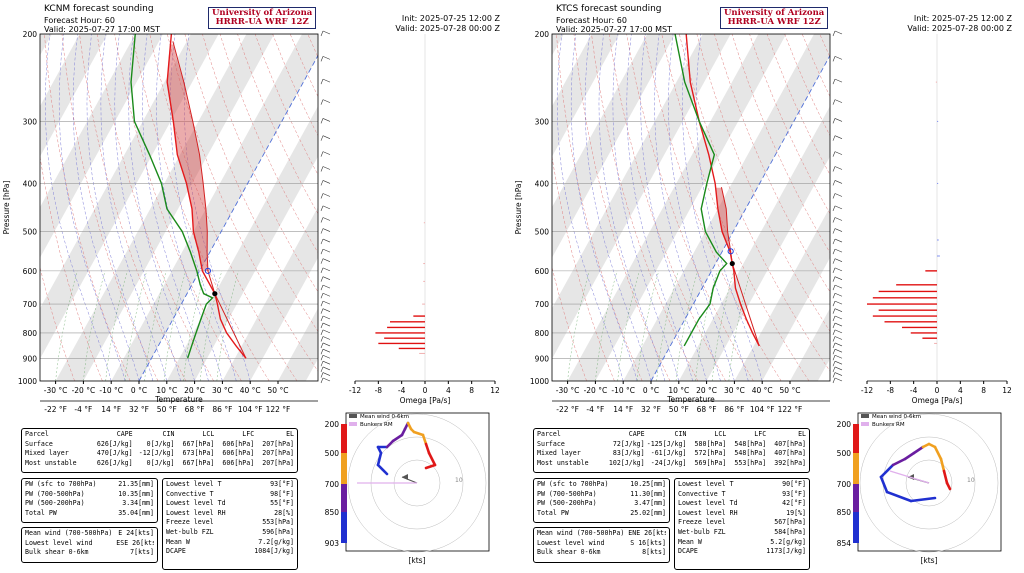  What do you see at coordinates (215, 294) in the screenshot?
I see `lcl-marker` at bounding box center [215, 294].